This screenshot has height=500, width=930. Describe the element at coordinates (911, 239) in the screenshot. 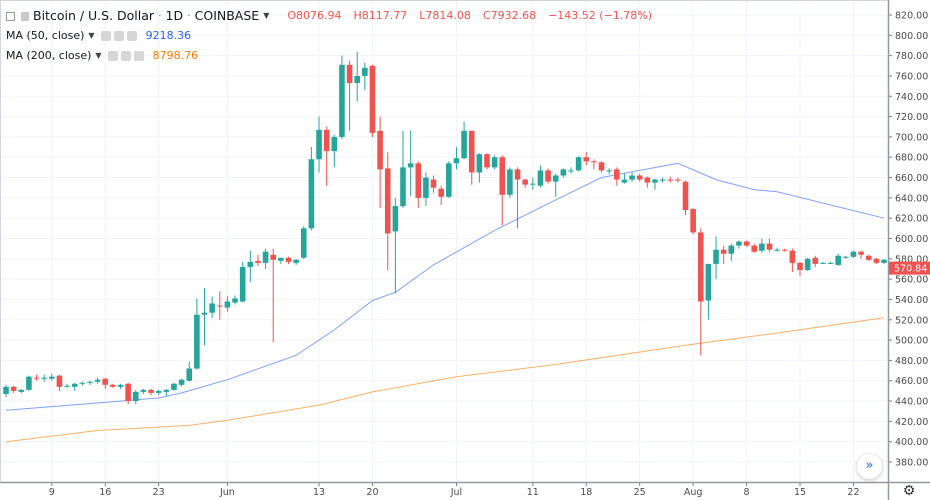

I see `y-tick-label: 600.00` at that location.